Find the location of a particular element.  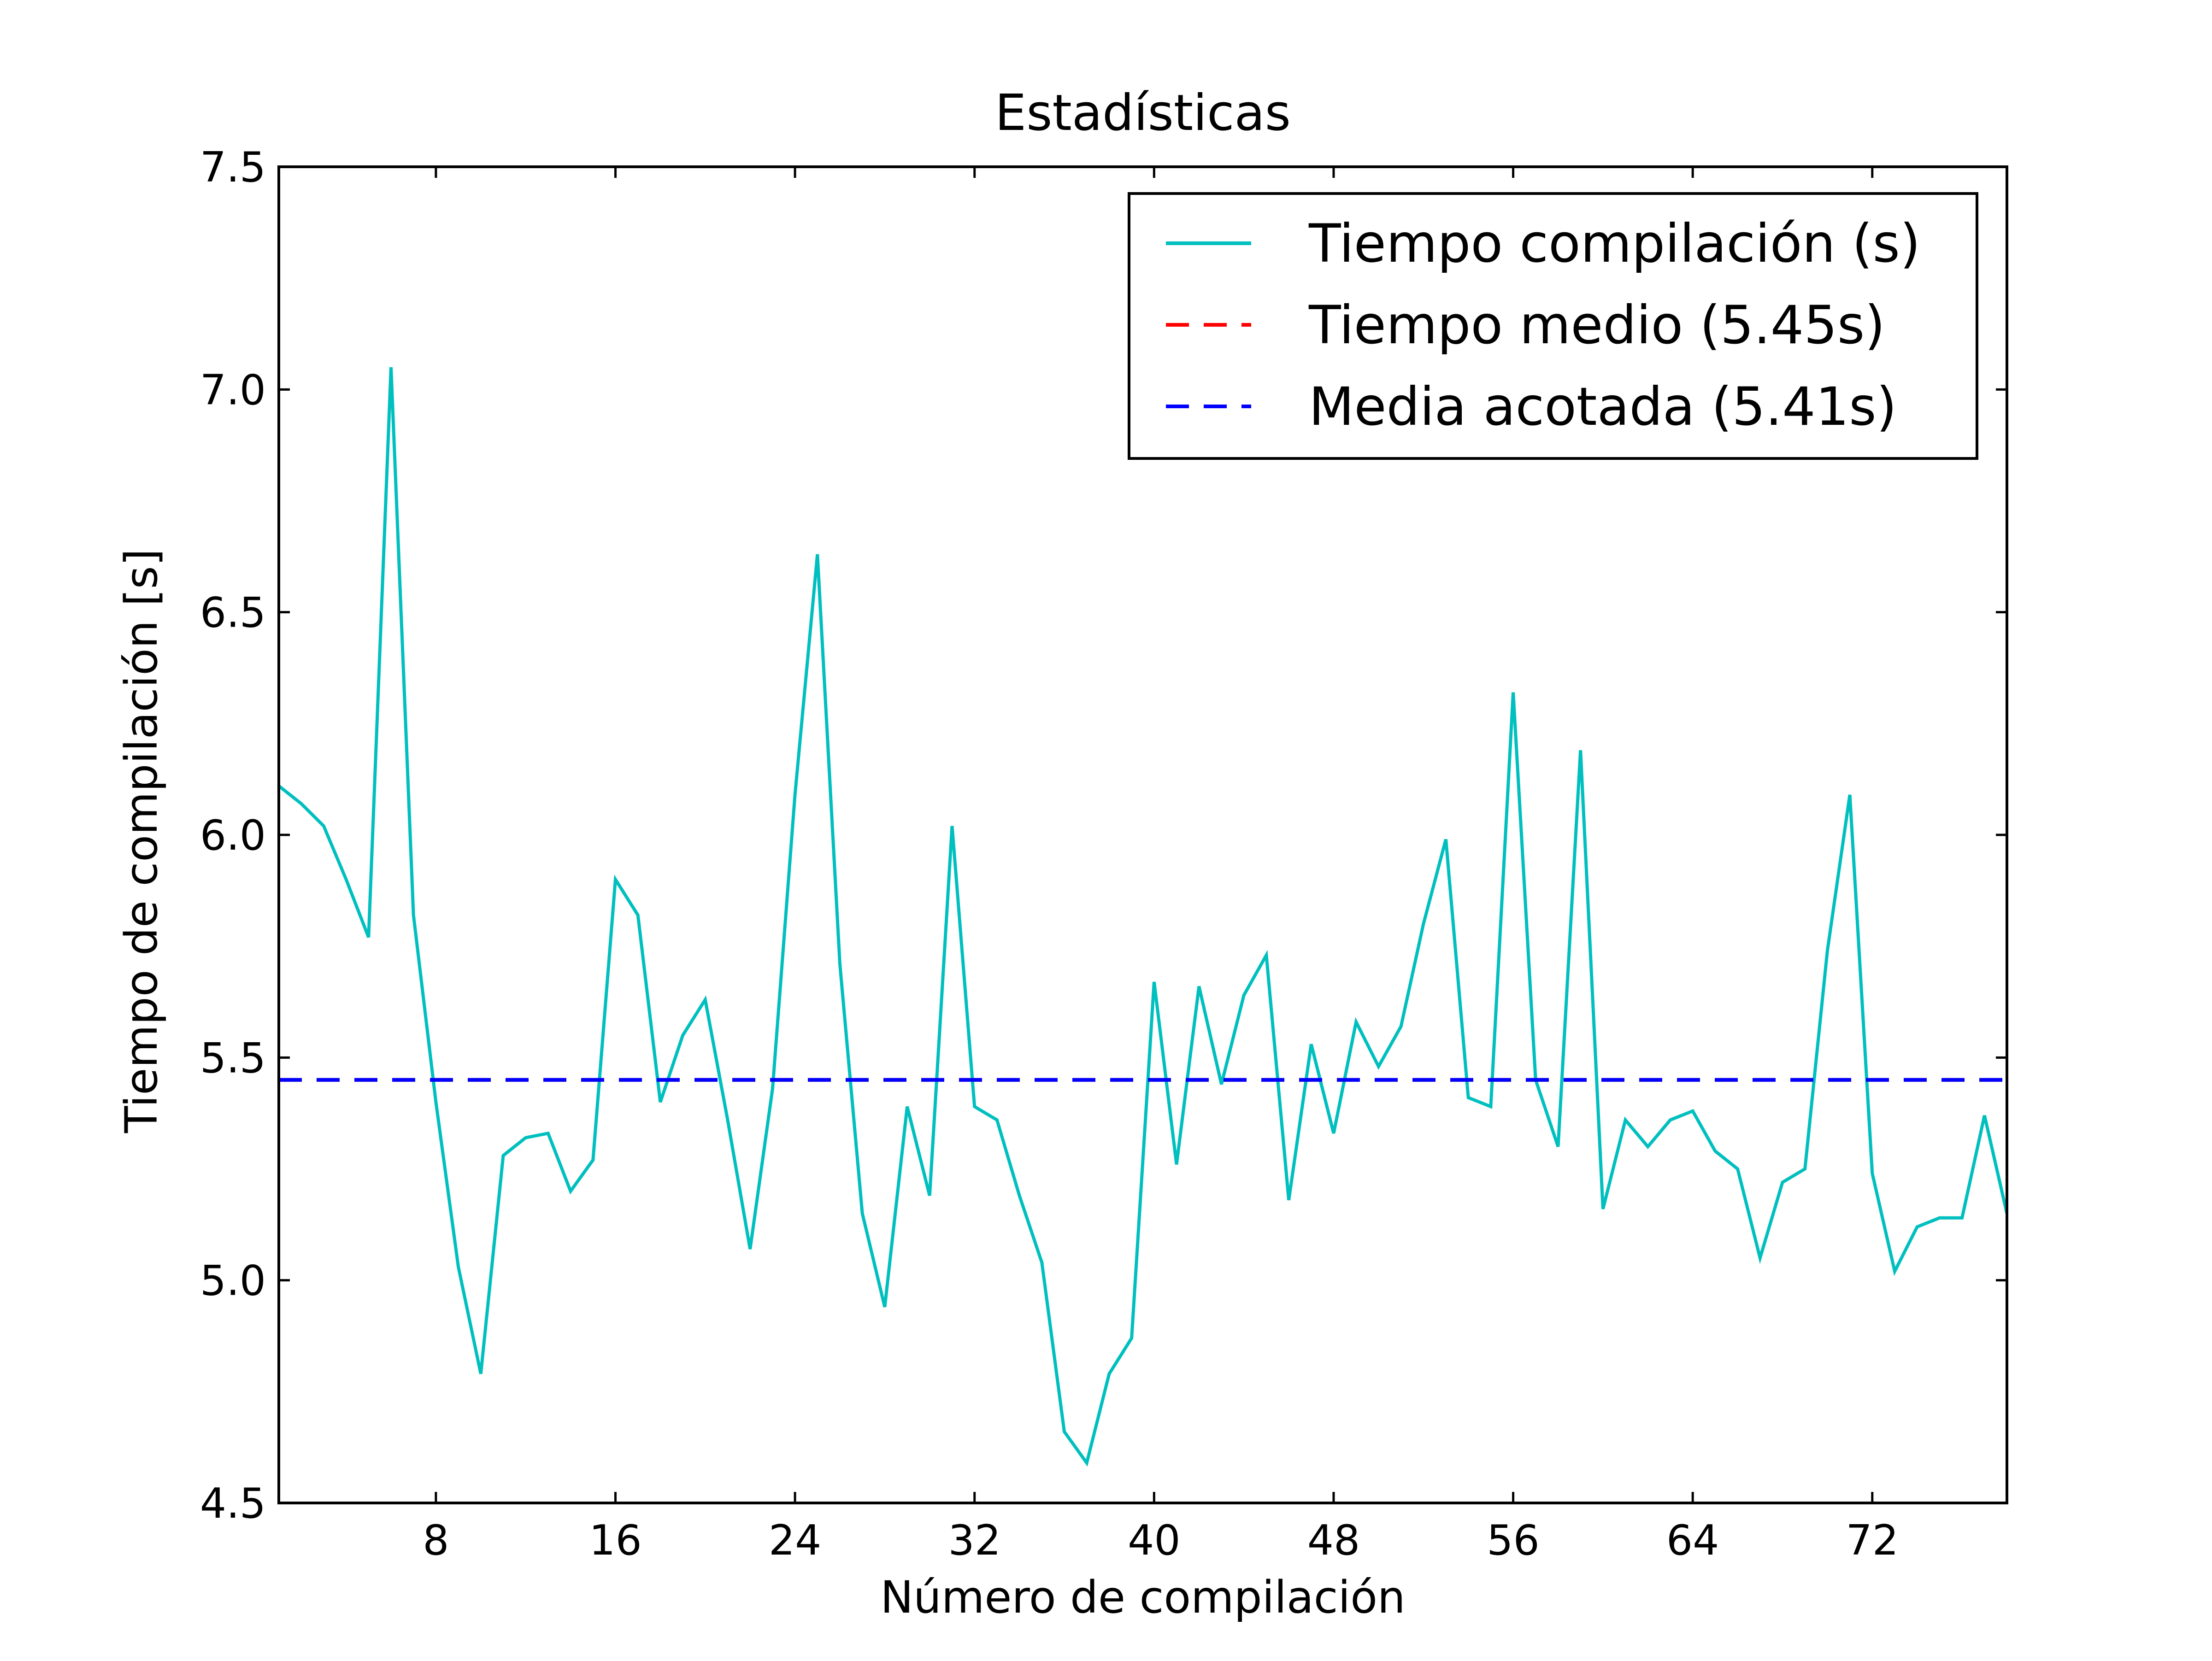

legend-label-3: Media acotada (5.41s) is located at coordinates (1603, 406).